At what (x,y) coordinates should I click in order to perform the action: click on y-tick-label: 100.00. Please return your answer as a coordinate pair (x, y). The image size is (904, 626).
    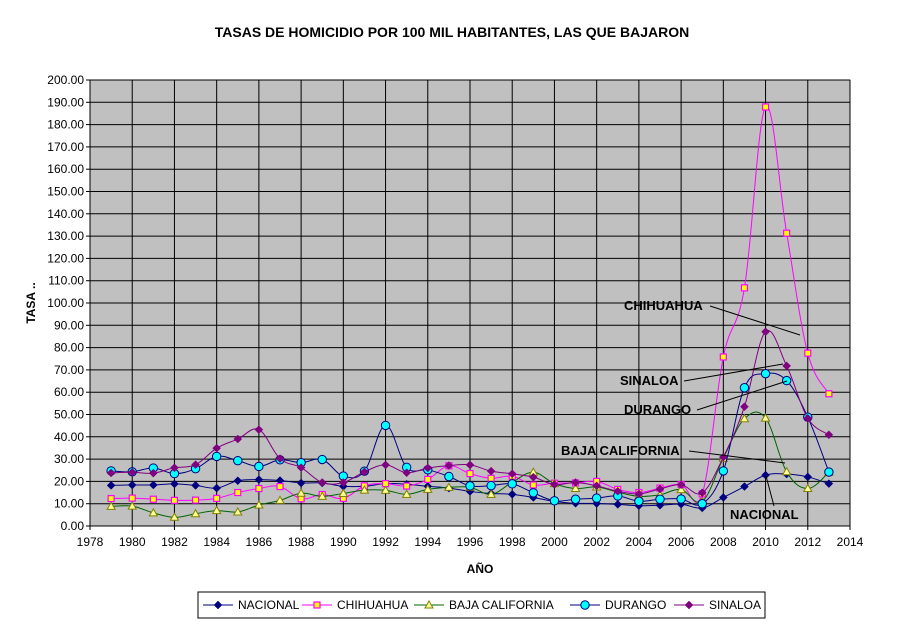
    Looking at the image, I should click on (65, 303).